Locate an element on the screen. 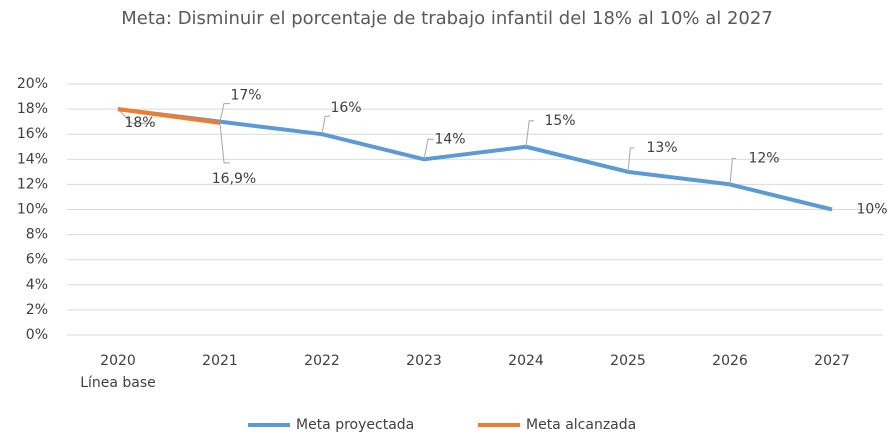  y-tick-label: 4% is located at coordinates (37, 285).